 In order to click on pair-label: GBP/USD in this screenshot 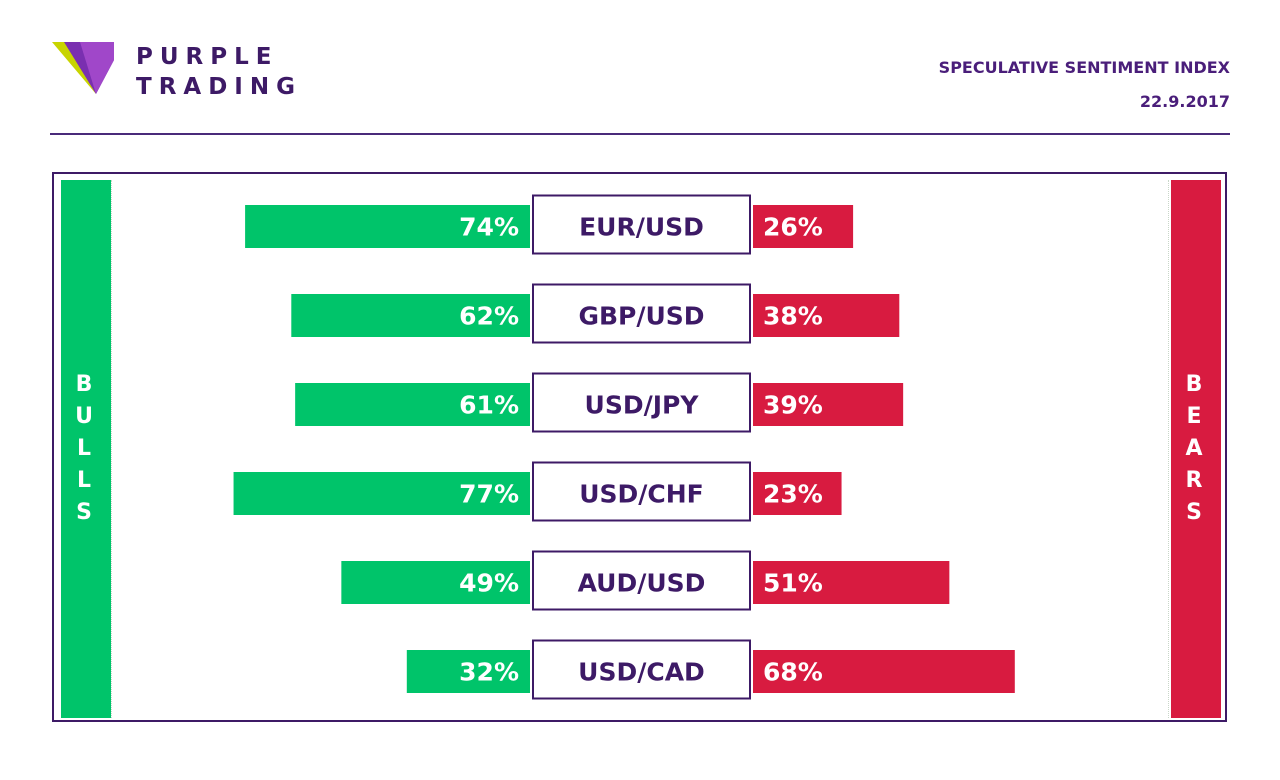, I will do `click(641, 316)`.